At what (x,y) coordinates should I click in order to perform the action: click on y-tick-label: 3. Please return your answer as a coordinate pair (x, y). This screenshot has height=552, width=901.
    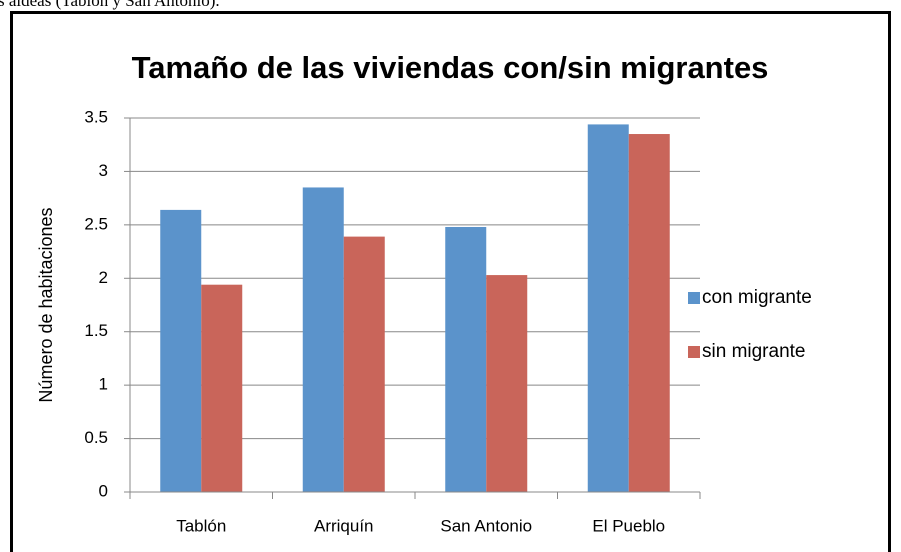
    Looking at the image, I should click on (103, 170).